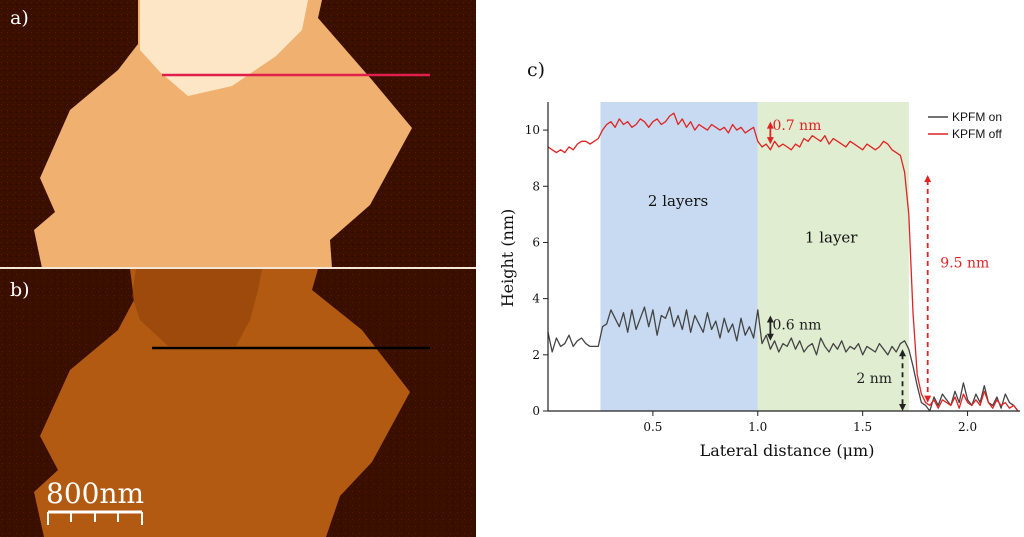  What do you see at coordinates (770, 141) in the screenshot?
I see `step-off-annotation-arrowhead-down` at bounding box center [770, 141].